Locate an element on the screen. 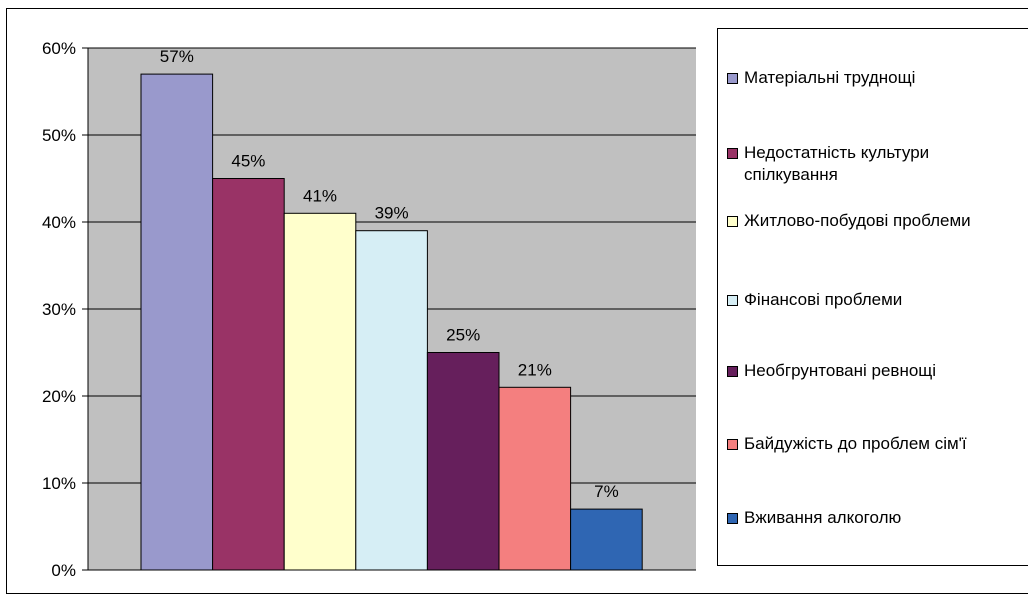  data-label: 25% is located at coordinates (463, 335).